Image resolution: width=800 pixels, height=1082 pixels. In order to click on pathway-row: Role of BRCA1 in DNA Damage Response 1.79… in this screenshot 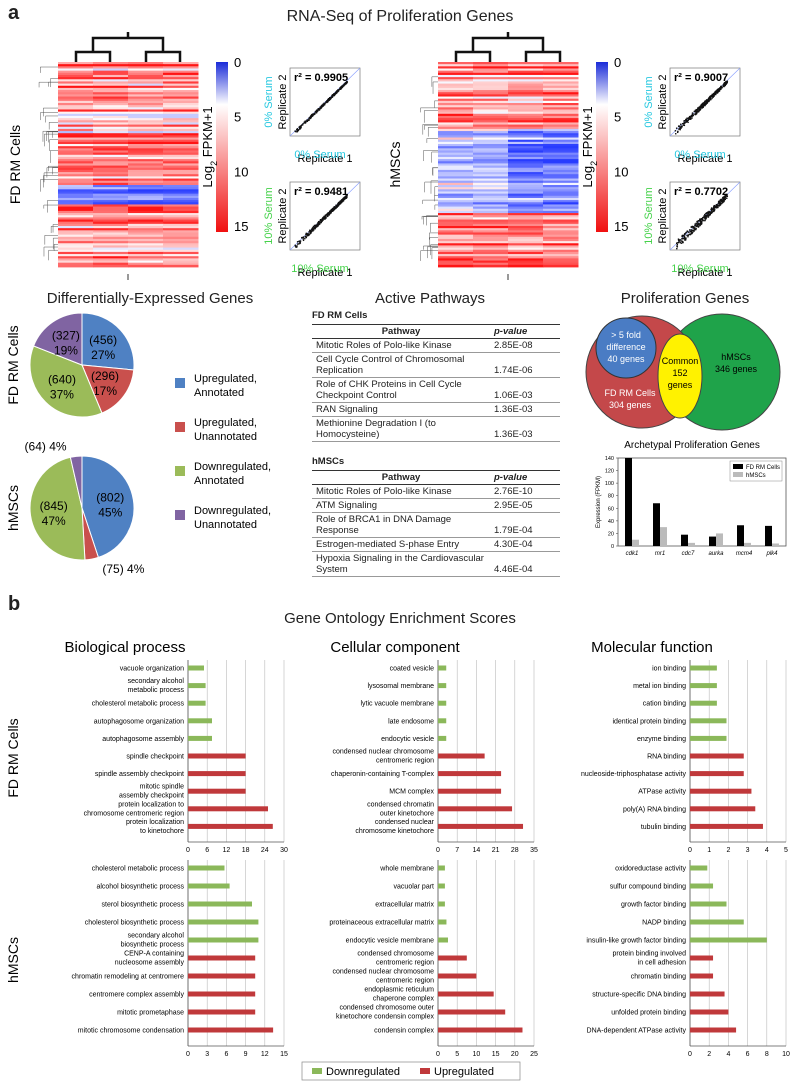, I will do `click(436, 525)`.